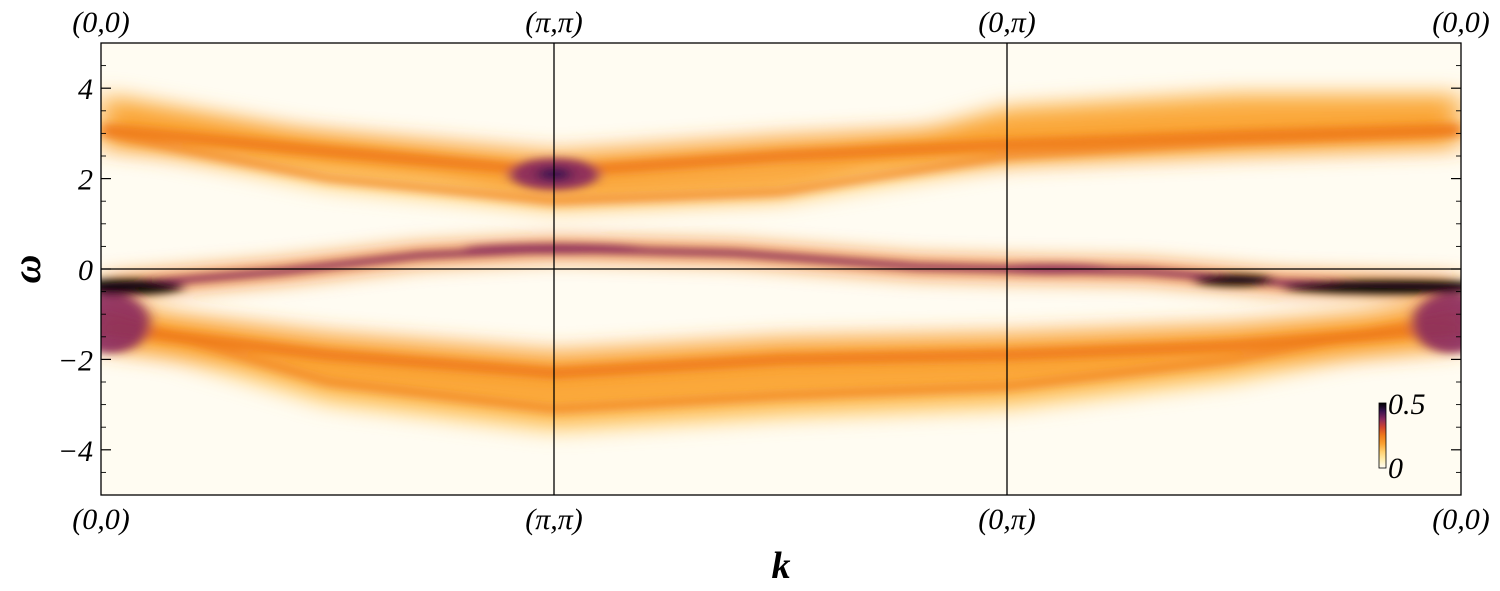 The height and width of the screenshot is (591, 1500). I want to click on x-tick-label-bottom-1: (π,π), so click(554, 519).